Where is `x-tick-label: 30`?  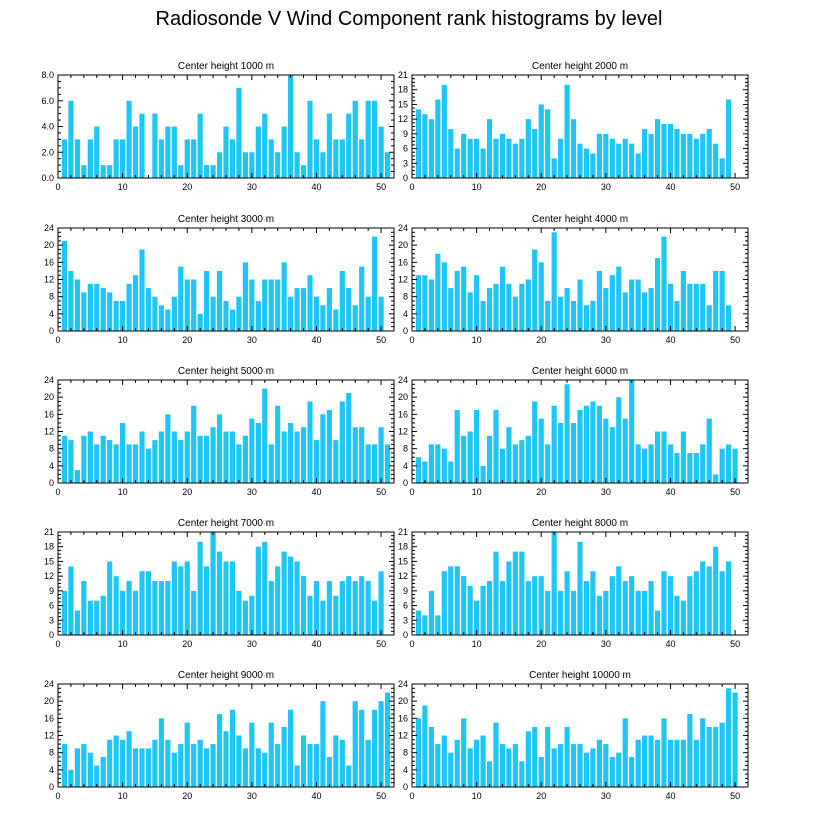 x-tick-label: 30 is located at coordinates (606, 492).